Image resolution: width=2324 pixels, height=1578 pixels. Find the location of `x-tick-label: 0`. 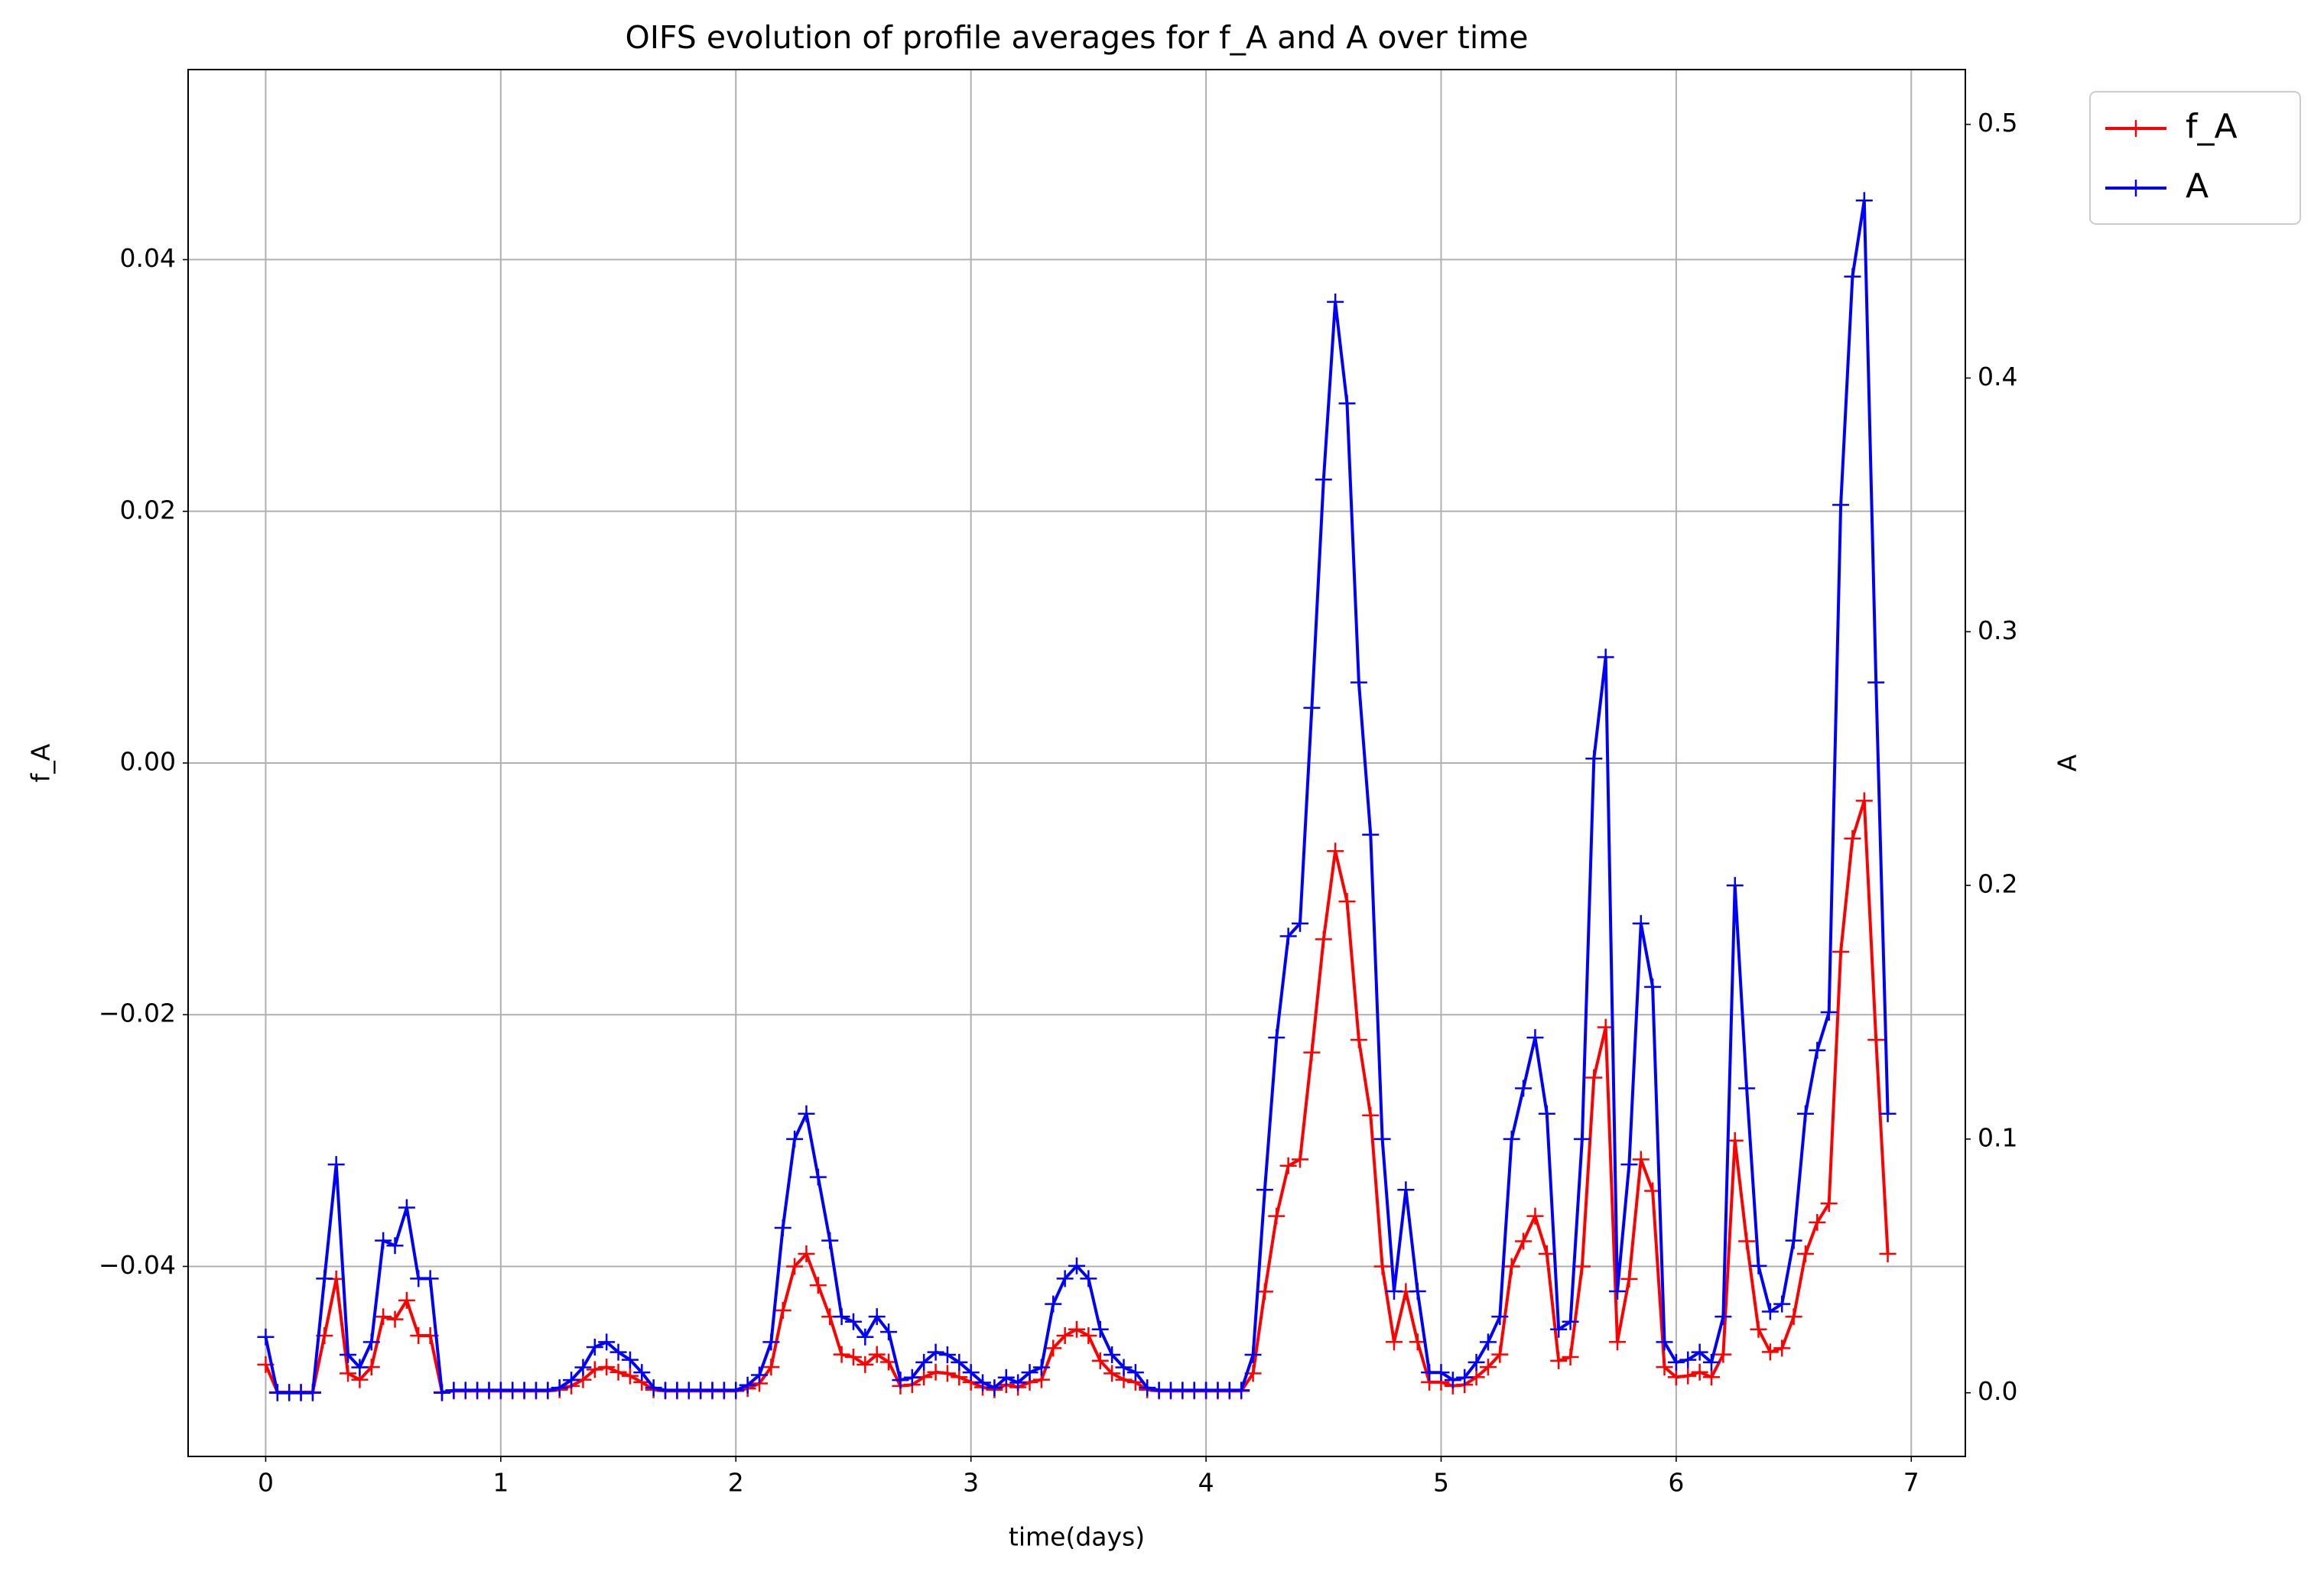

x-tick-label: 0 is located at coordinates (266, 1483).